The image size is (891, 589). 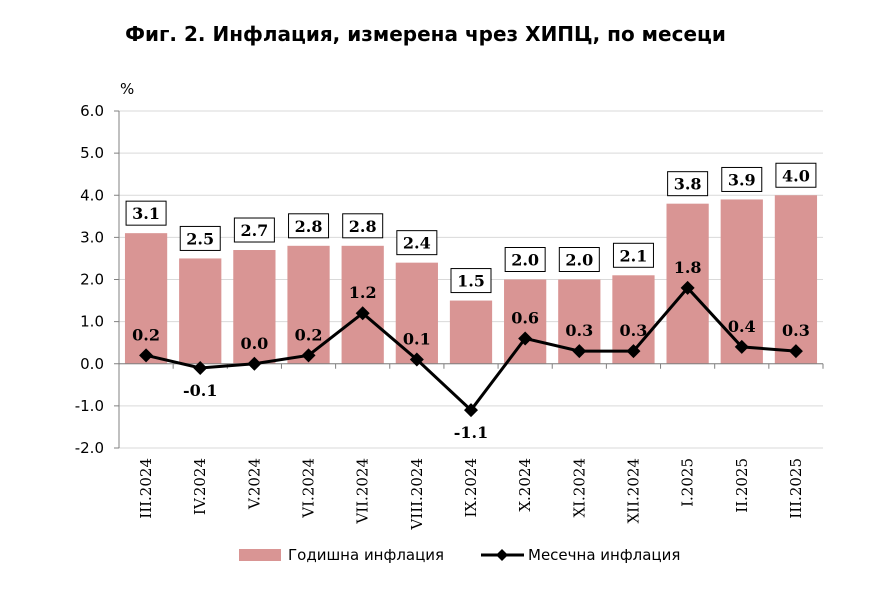 What do you see at coordinates (502, 555) in the screenshot?
I see `legend-swatch-marker` at bounding box center [502, 555].